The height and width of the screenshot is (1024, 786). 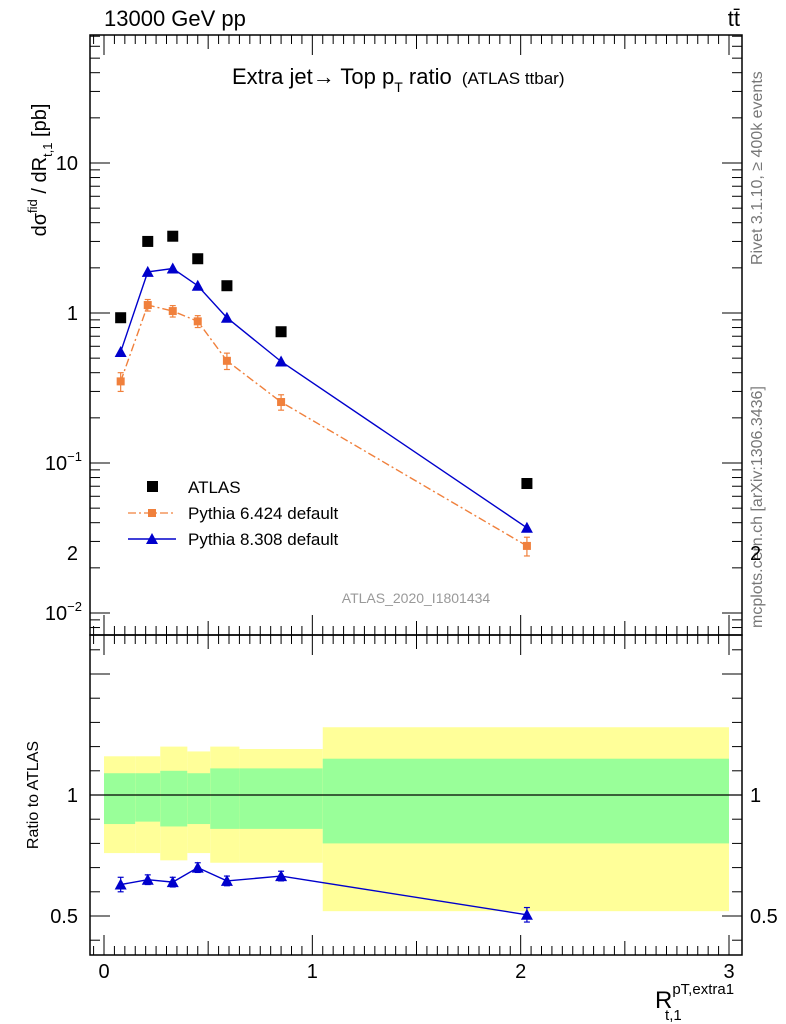 I want to click on plot-title: Extra jet→ Top pT ratio (ATLAS ttbar), so click(x=398, y=79).